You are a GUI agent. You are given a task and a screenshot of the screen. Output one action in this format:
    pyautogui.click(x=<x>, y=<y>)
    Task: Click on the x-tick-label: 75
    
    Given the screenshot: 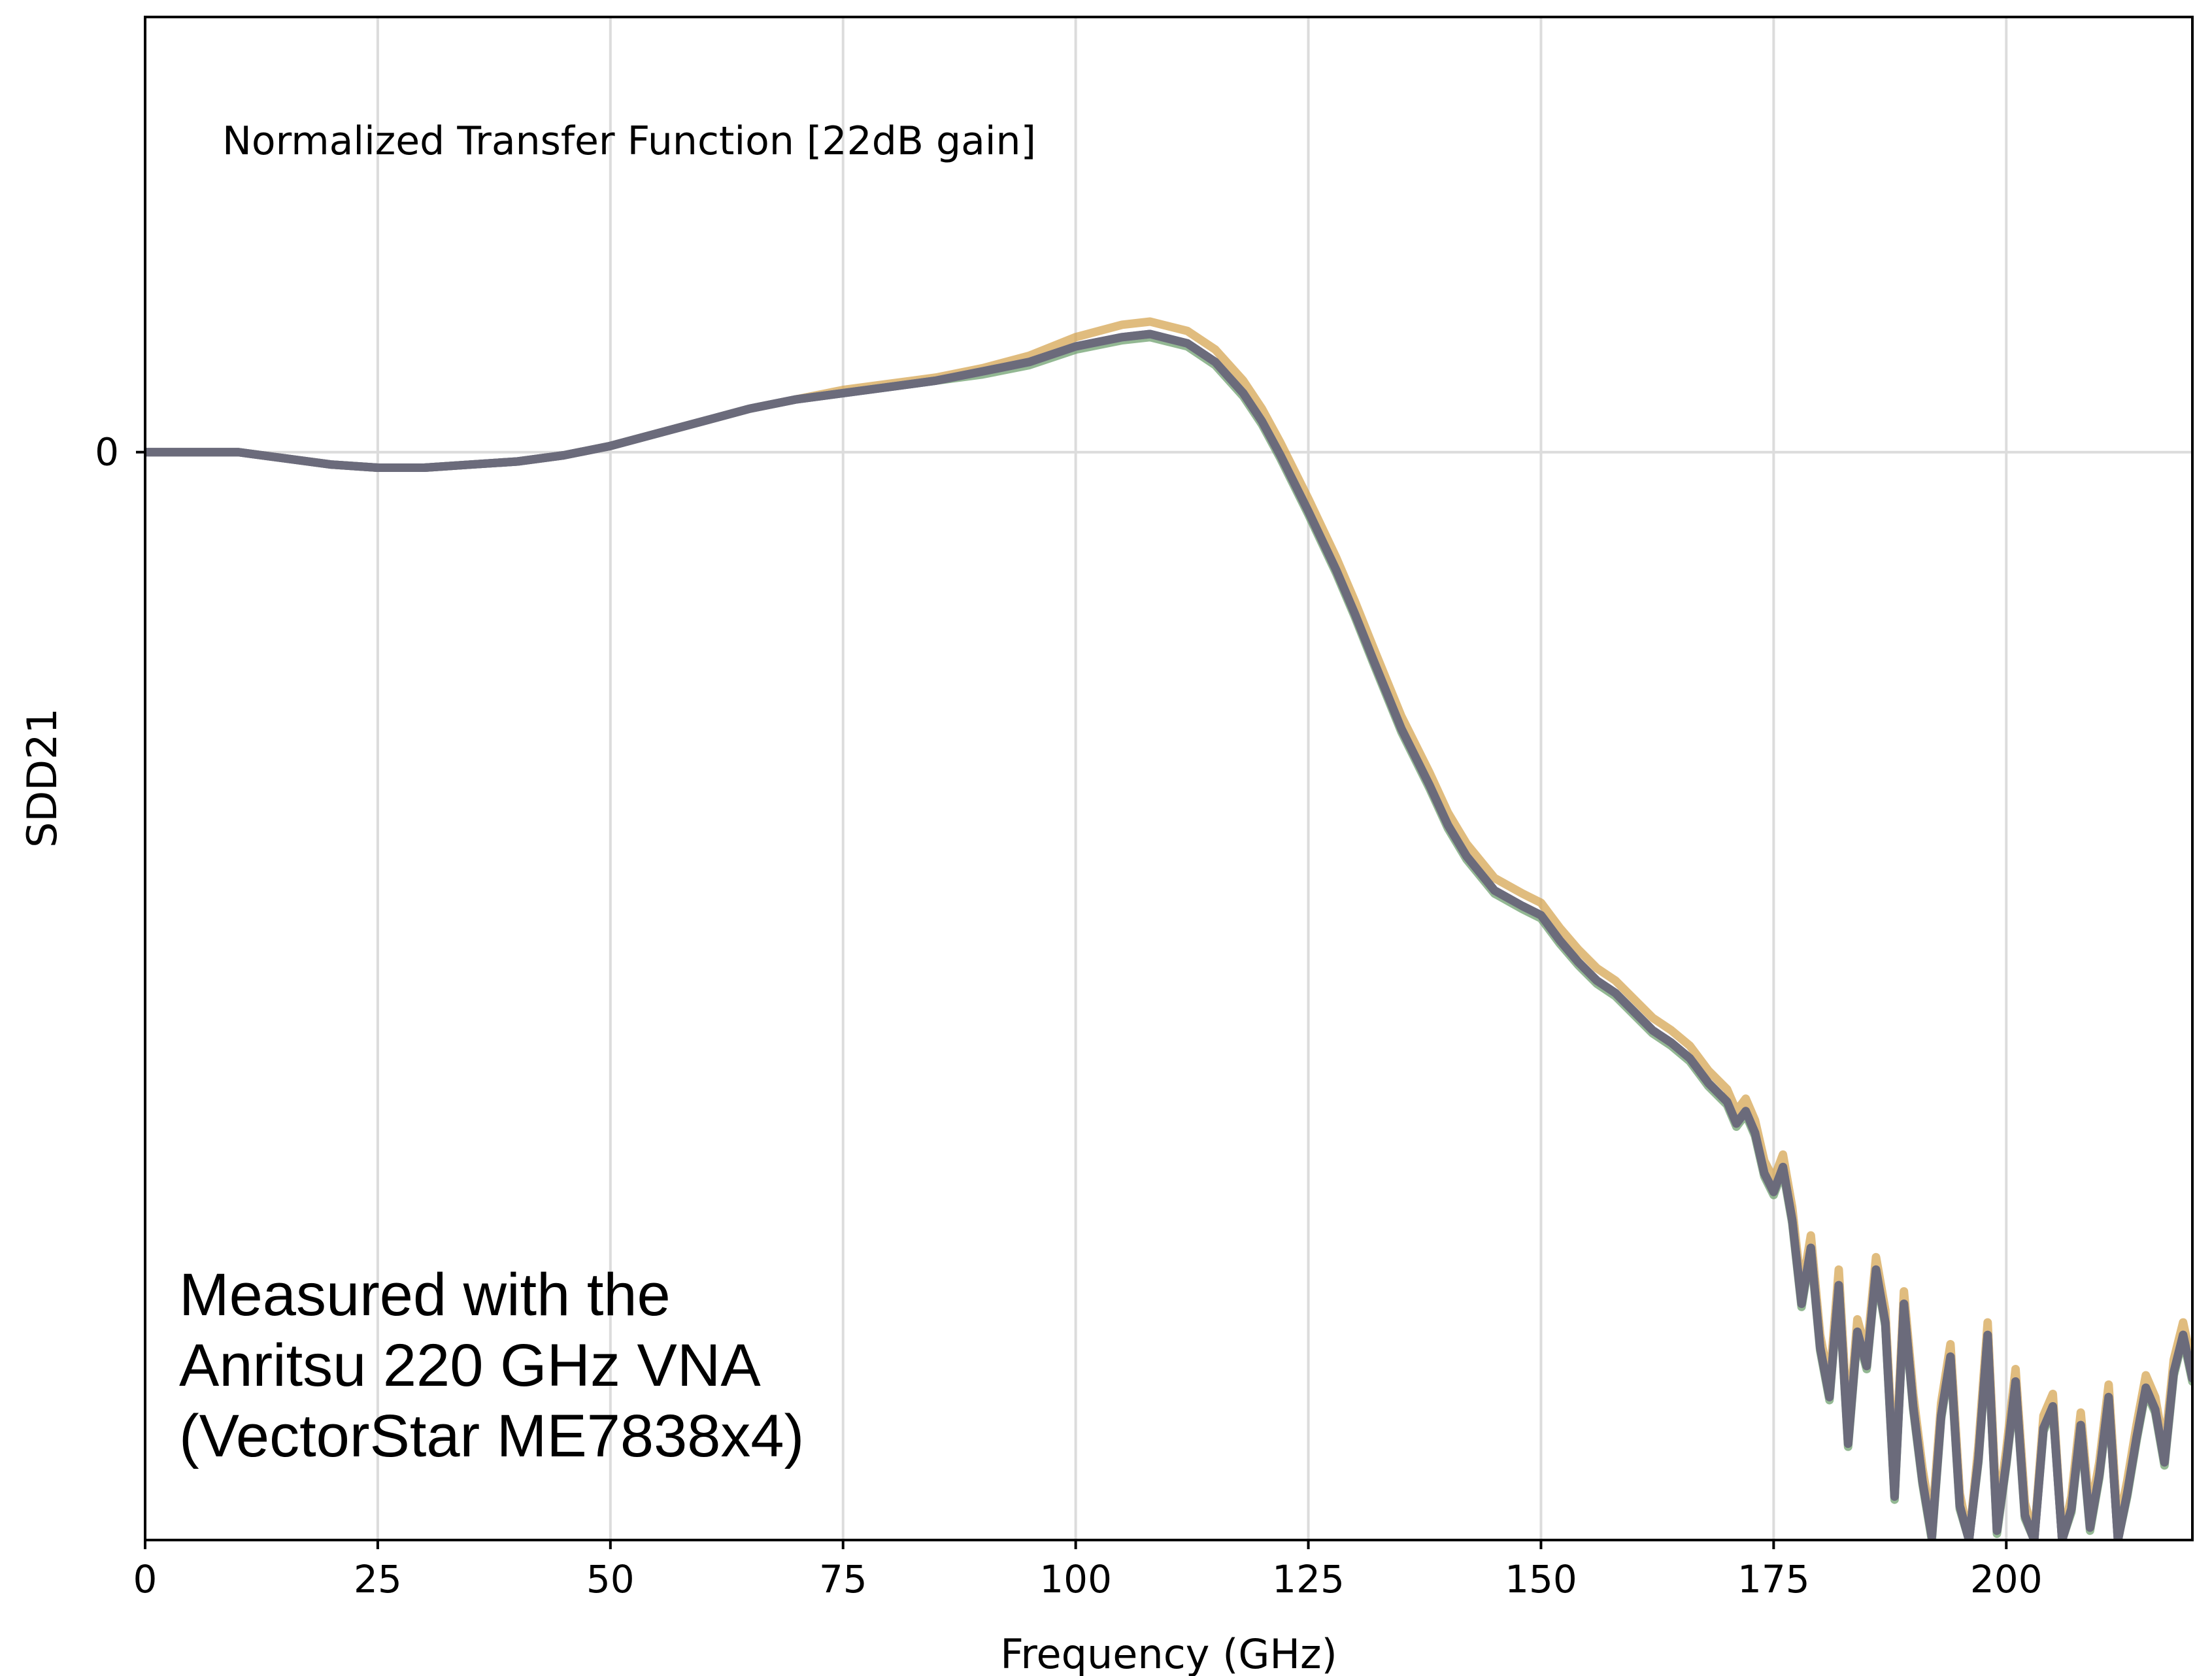 What is the action you would take?
    pyautogui.click(x=843, y=1579)
    